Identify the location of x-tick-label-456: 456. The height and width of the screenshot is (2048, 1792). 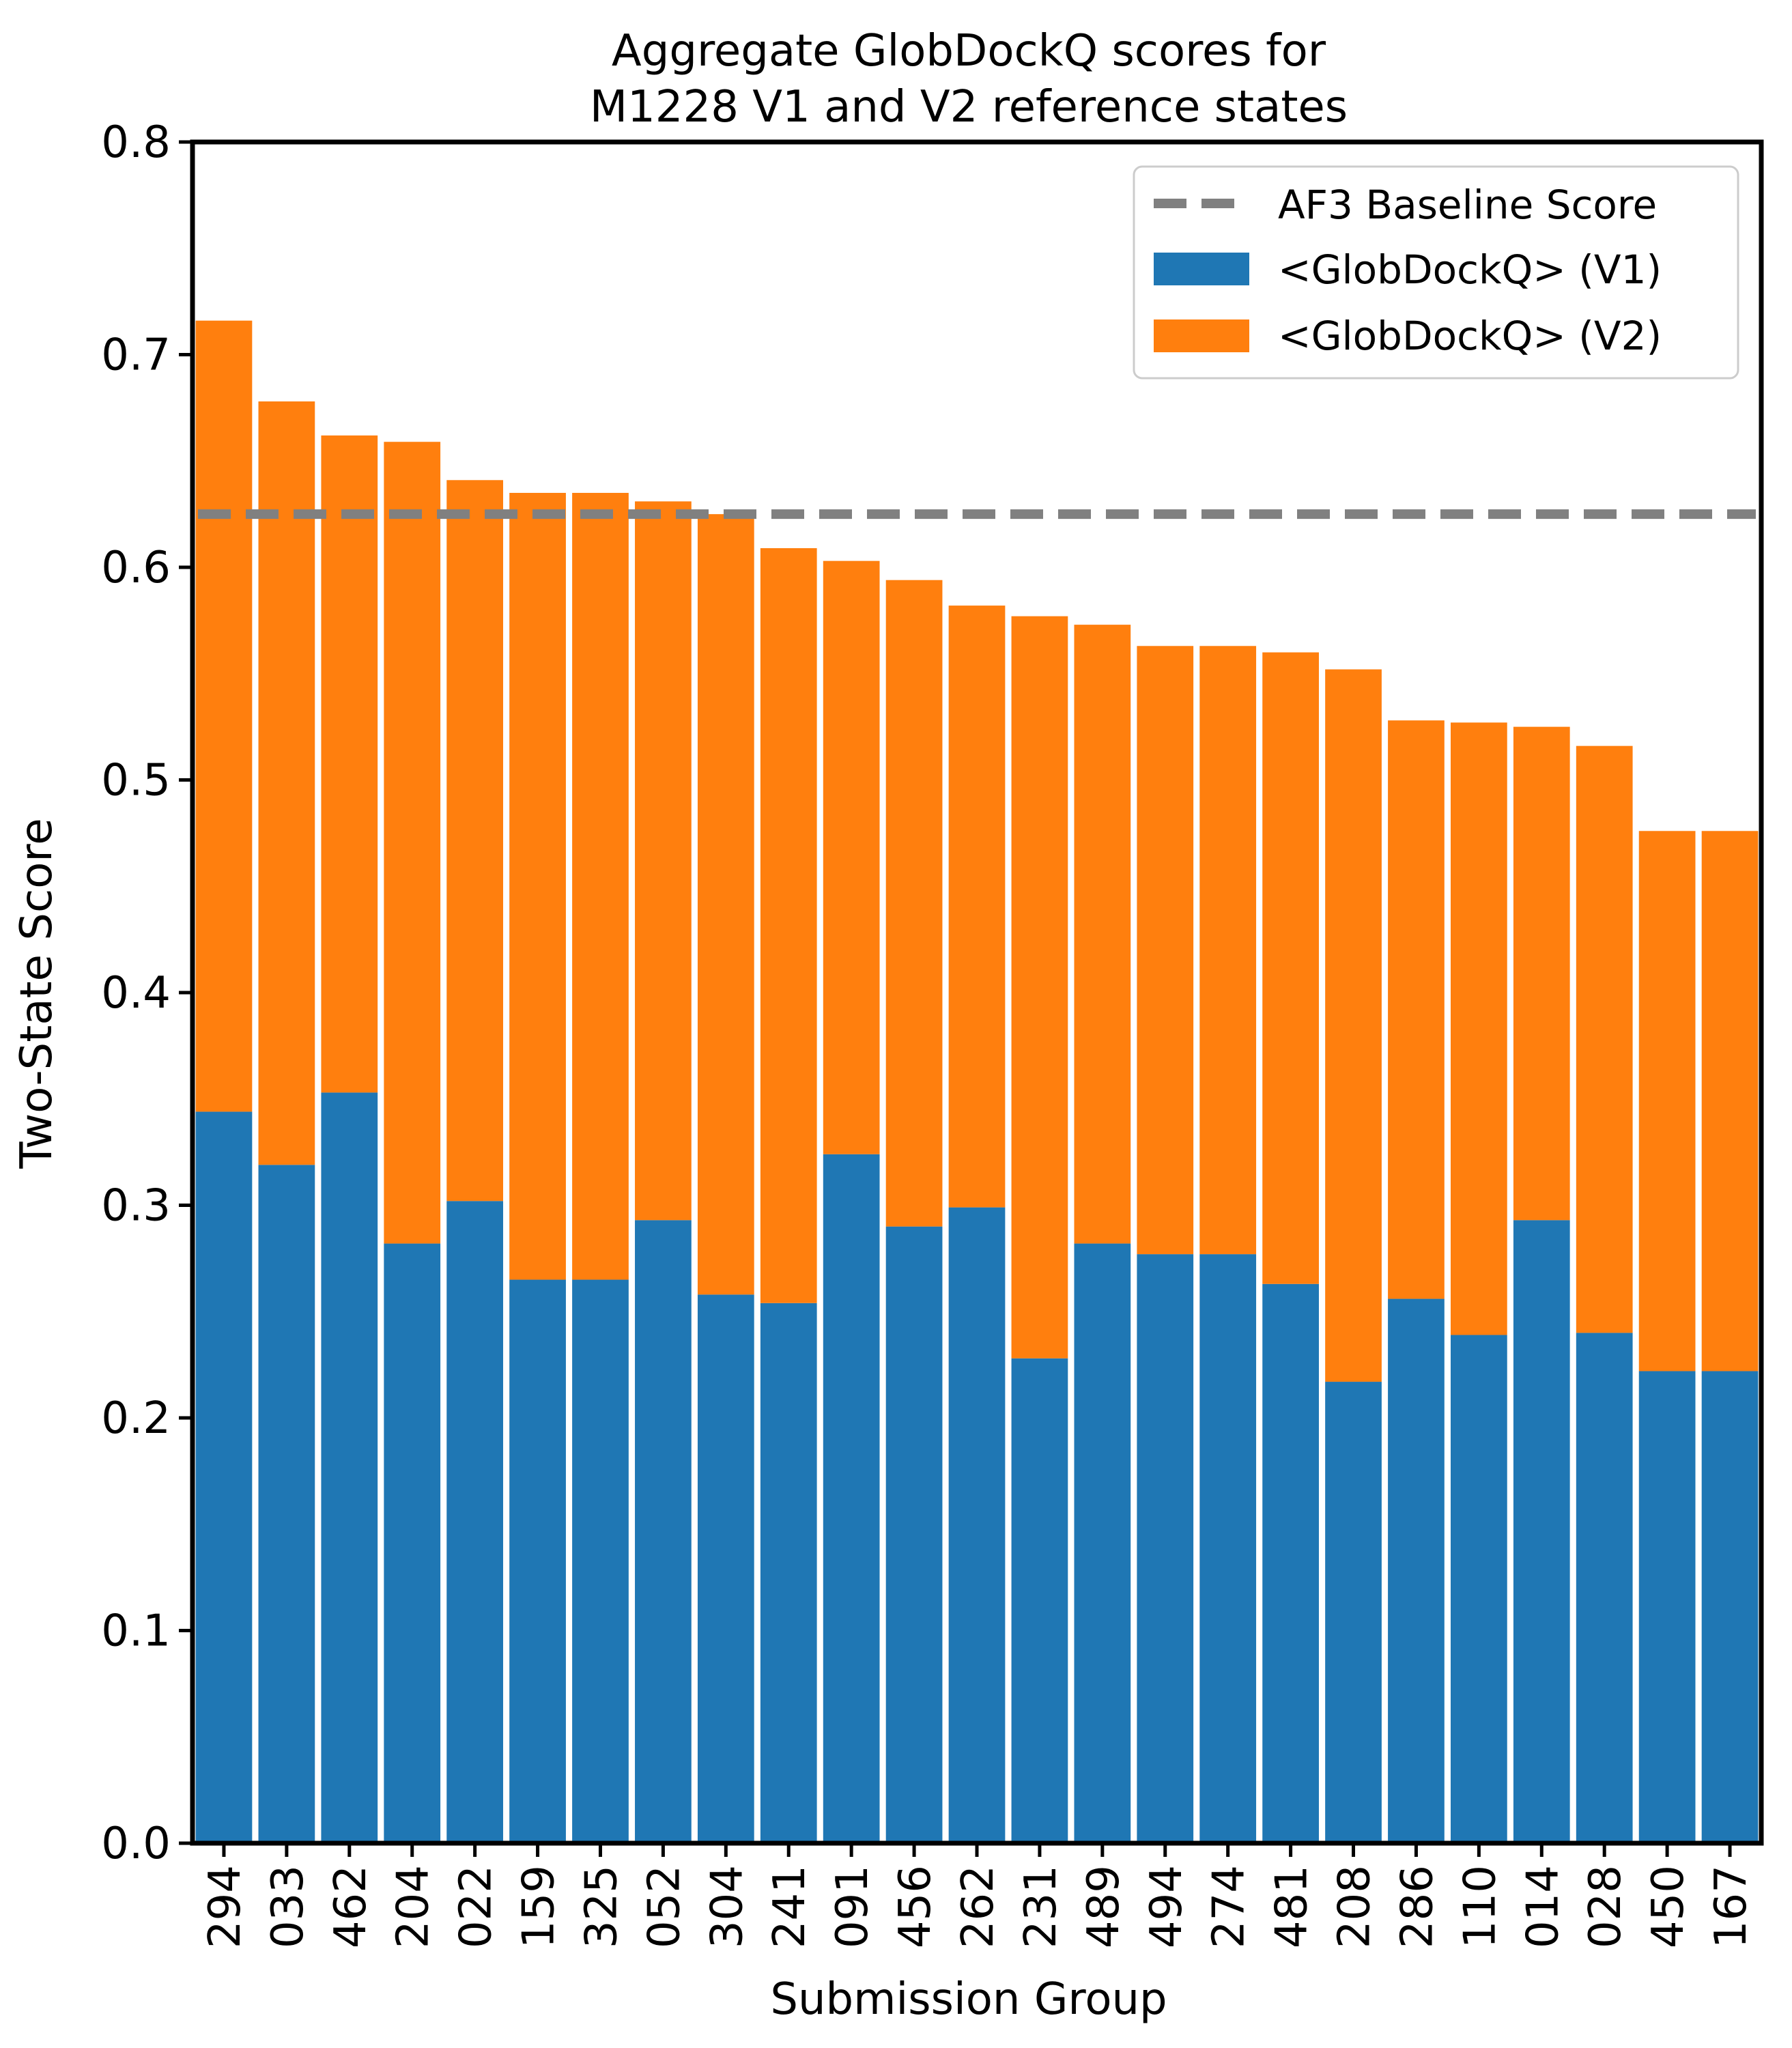
(915, 1906).